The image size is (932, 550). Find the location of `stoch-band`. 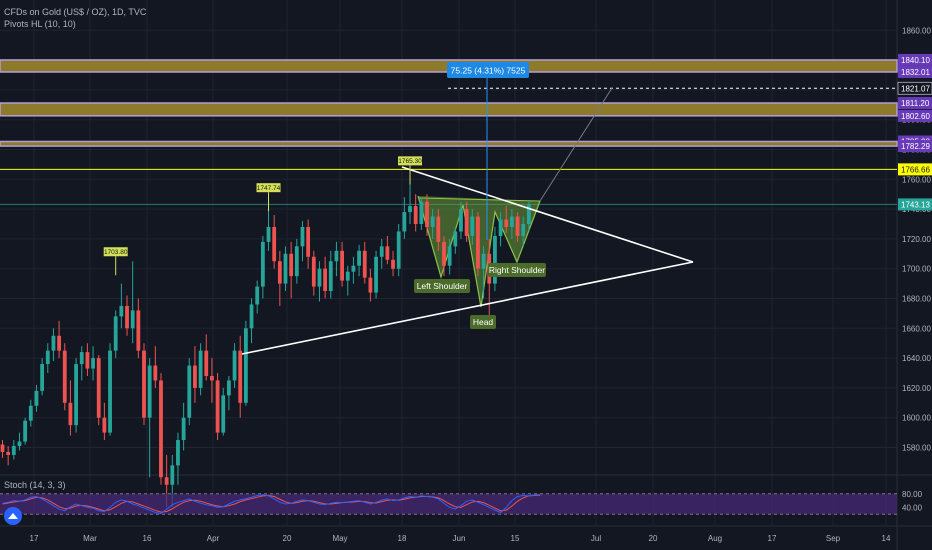

stoch-band is located at coordinates (448, 504).